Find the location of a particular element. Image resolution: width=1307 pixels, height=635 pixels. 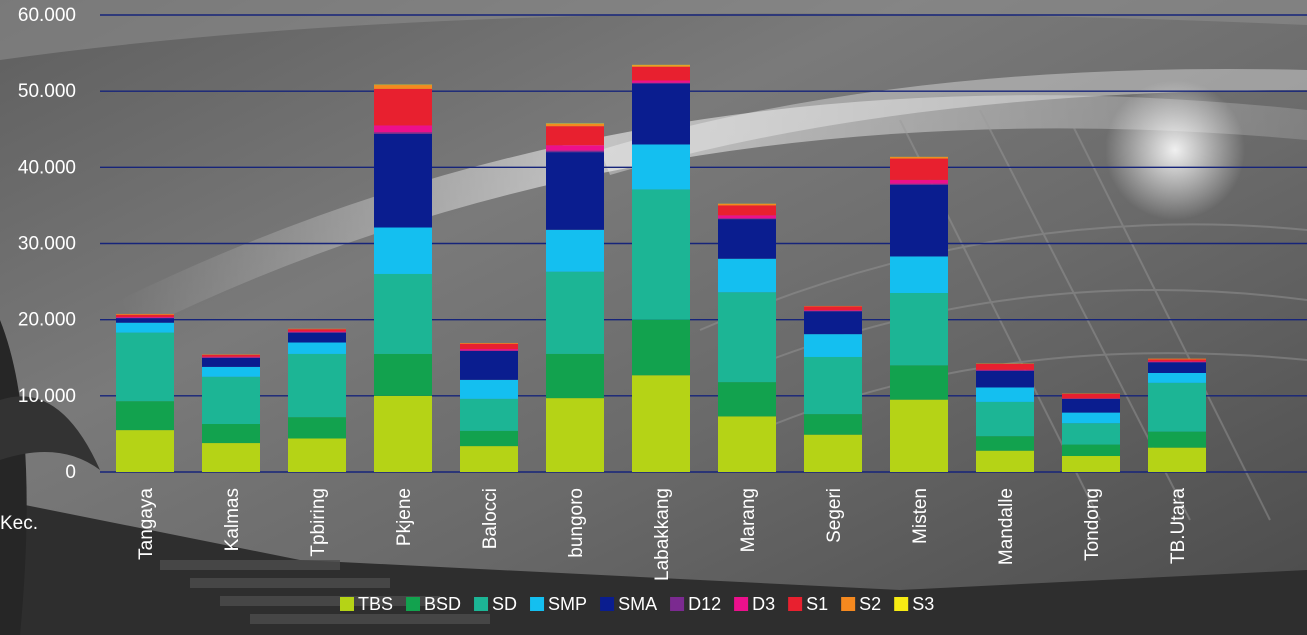

y-tick-label: 30.000 is located at coordinates (47, 244).